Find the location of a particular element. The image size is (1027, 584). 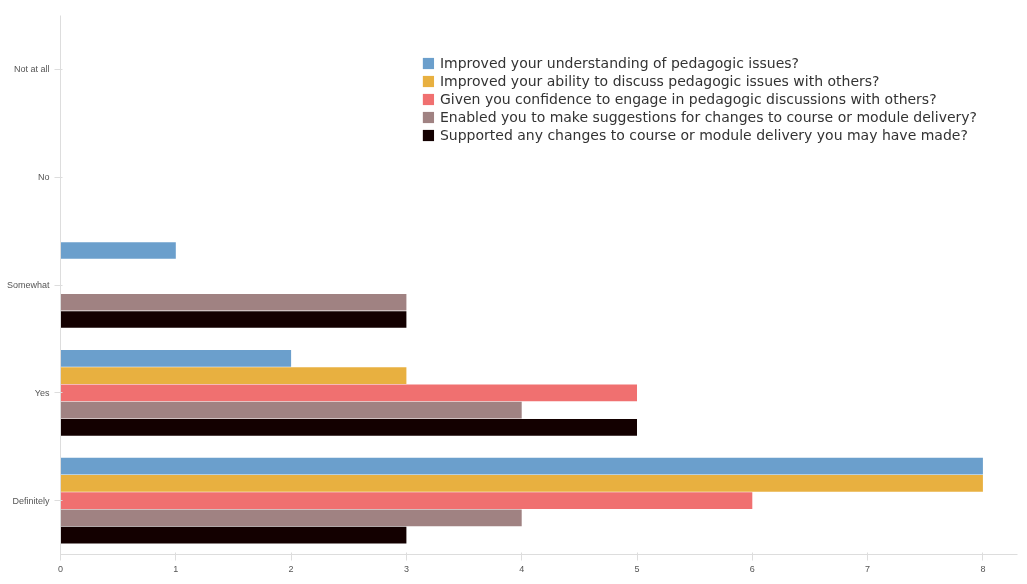

legend-label: Given you confidence to engage in pedagogic discussions with others? is located at coordinates (688, 99).